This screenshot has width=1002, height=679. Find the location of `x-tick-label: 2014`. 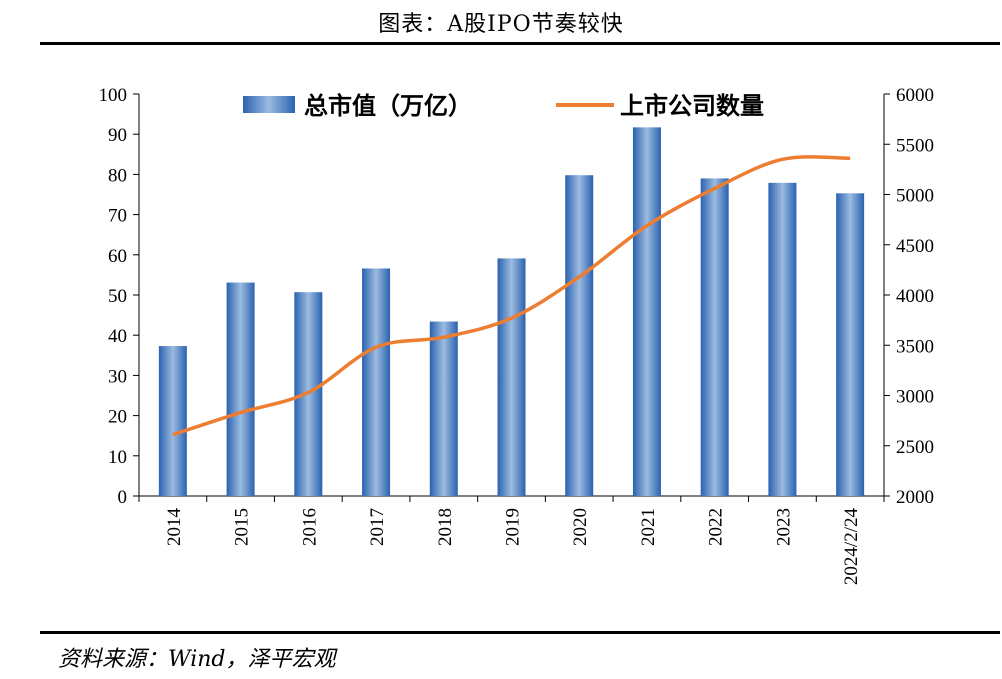

x-tick-label: 2014 is located at coordinates (174, 527).